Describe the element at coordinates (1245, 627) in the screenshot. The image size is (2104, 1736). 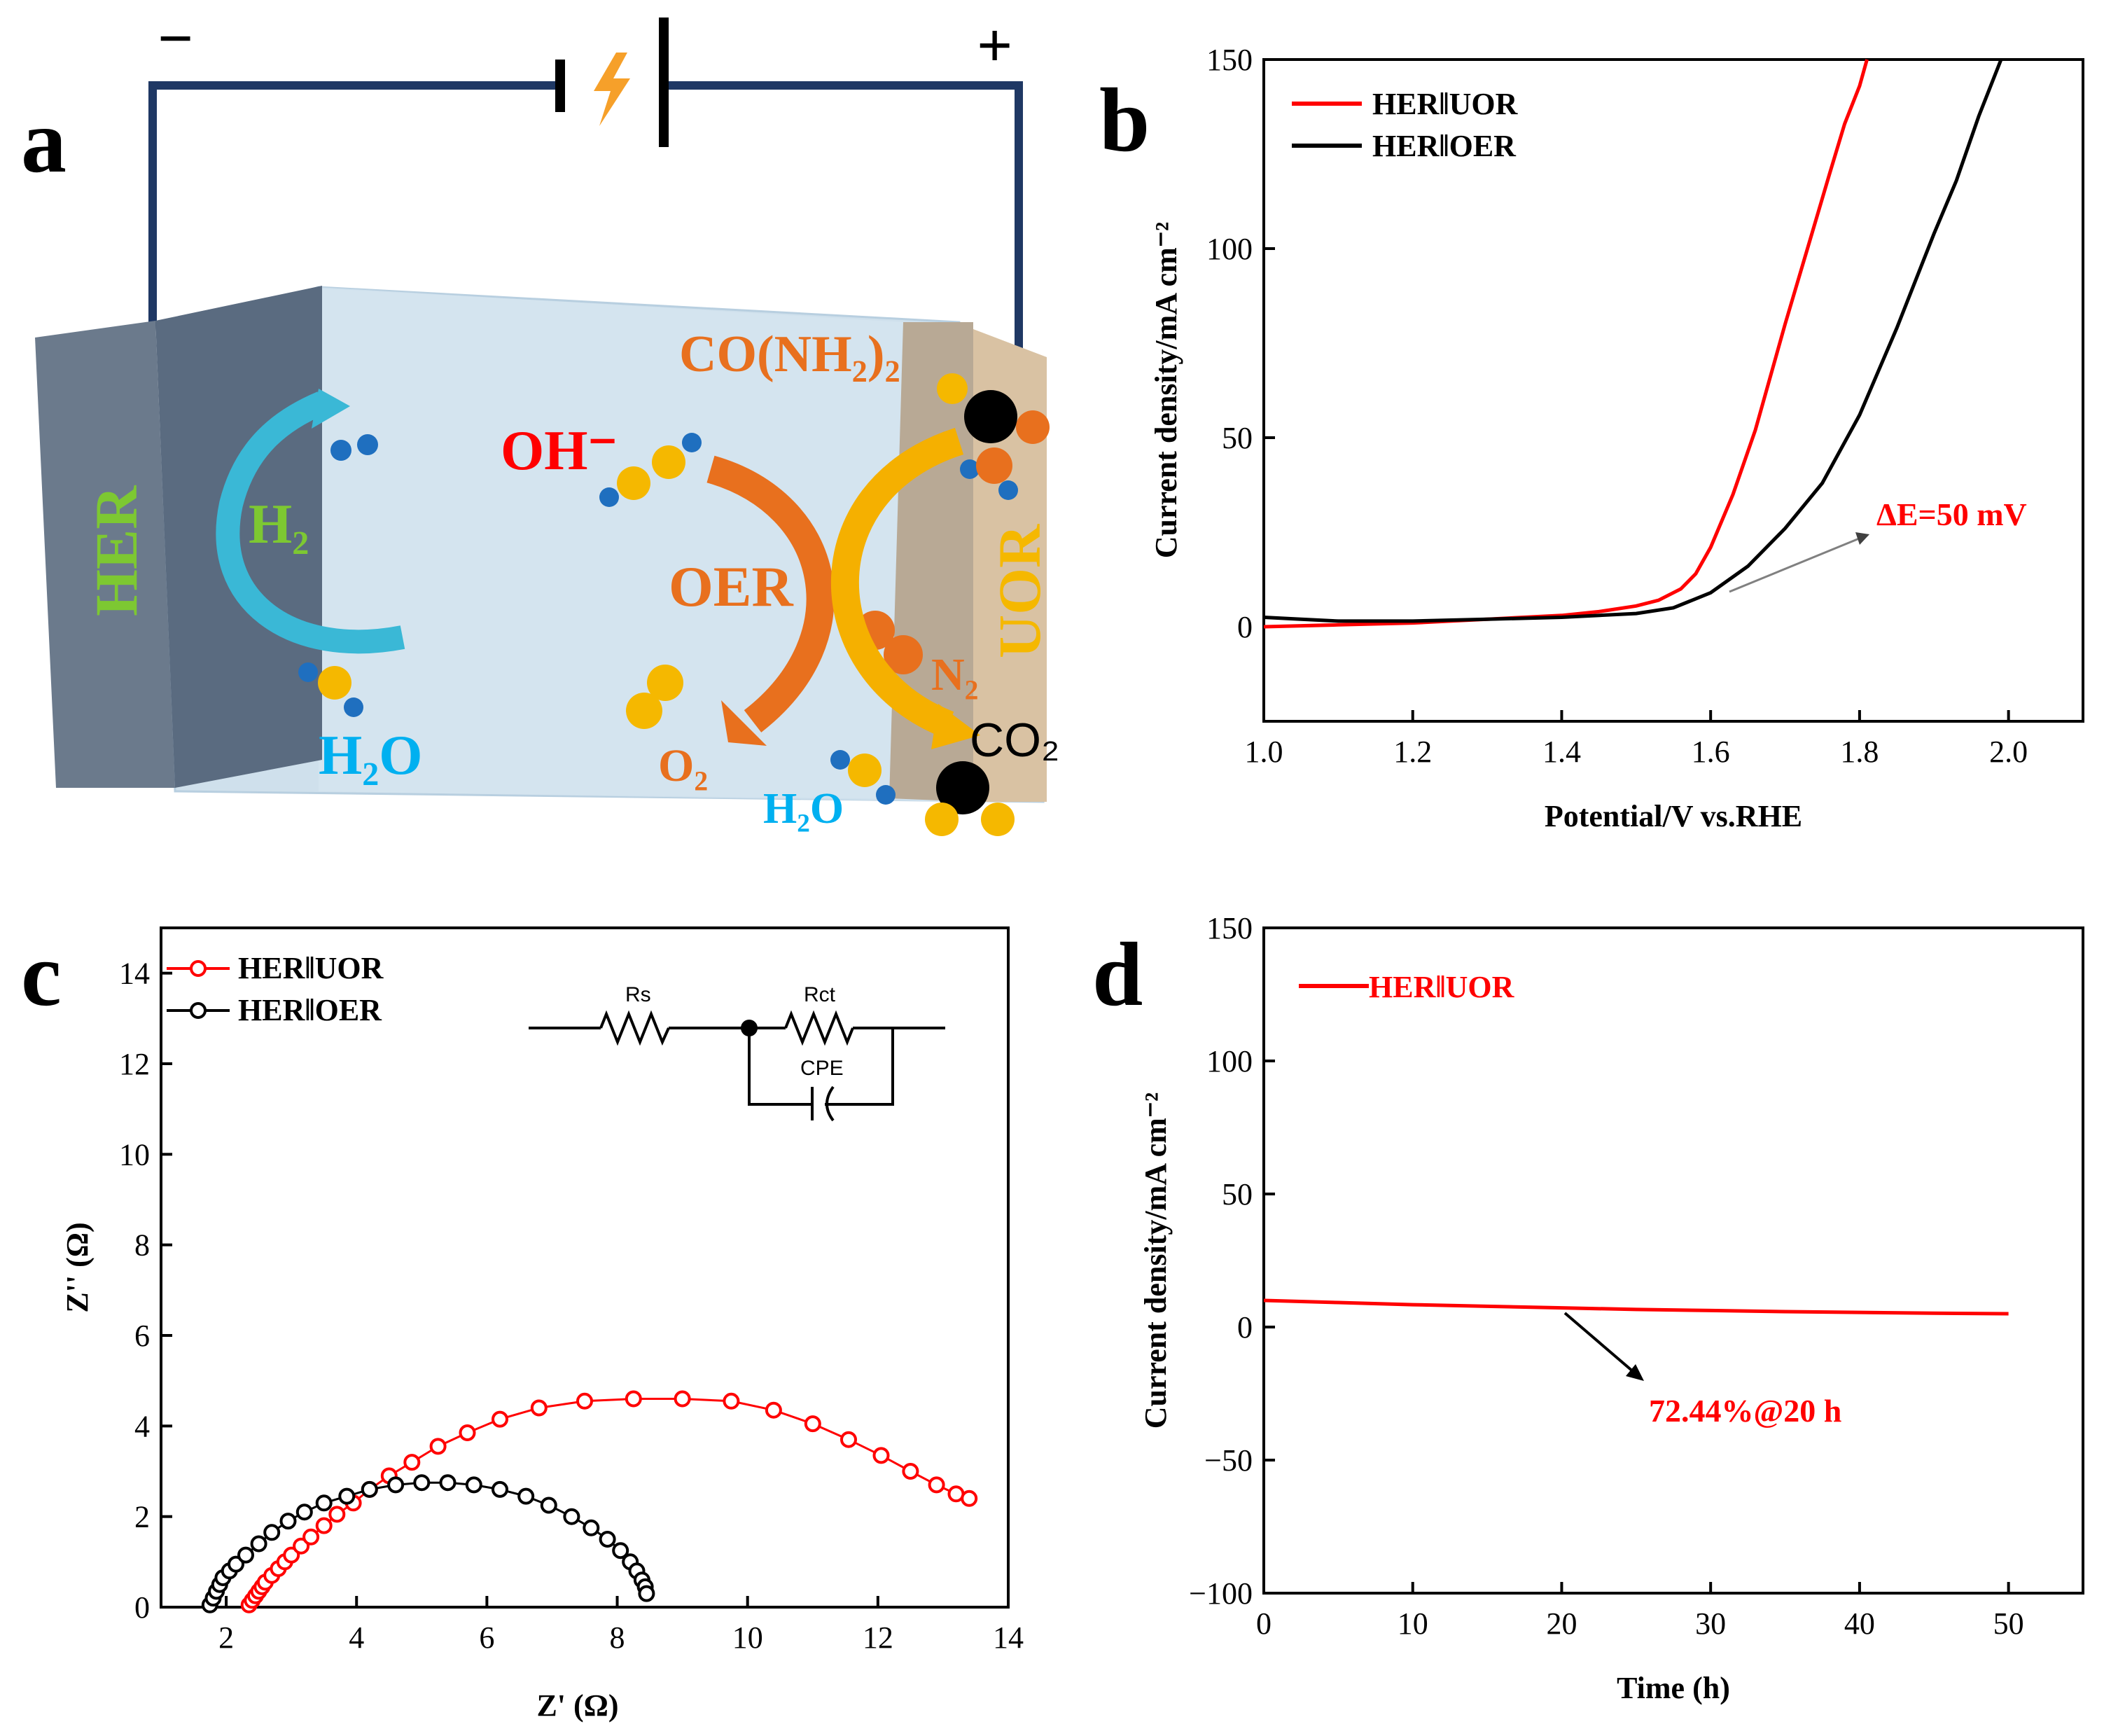
I see `chart-b-ytick-label: 0` at that location.